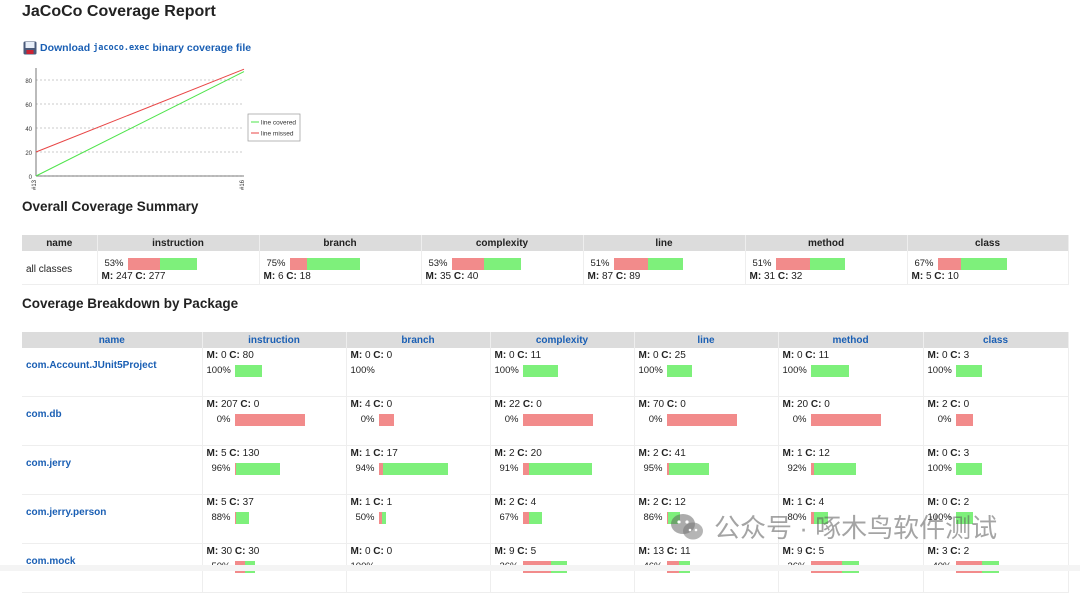  I want to click on missed-count: 9, so click(511, 551).